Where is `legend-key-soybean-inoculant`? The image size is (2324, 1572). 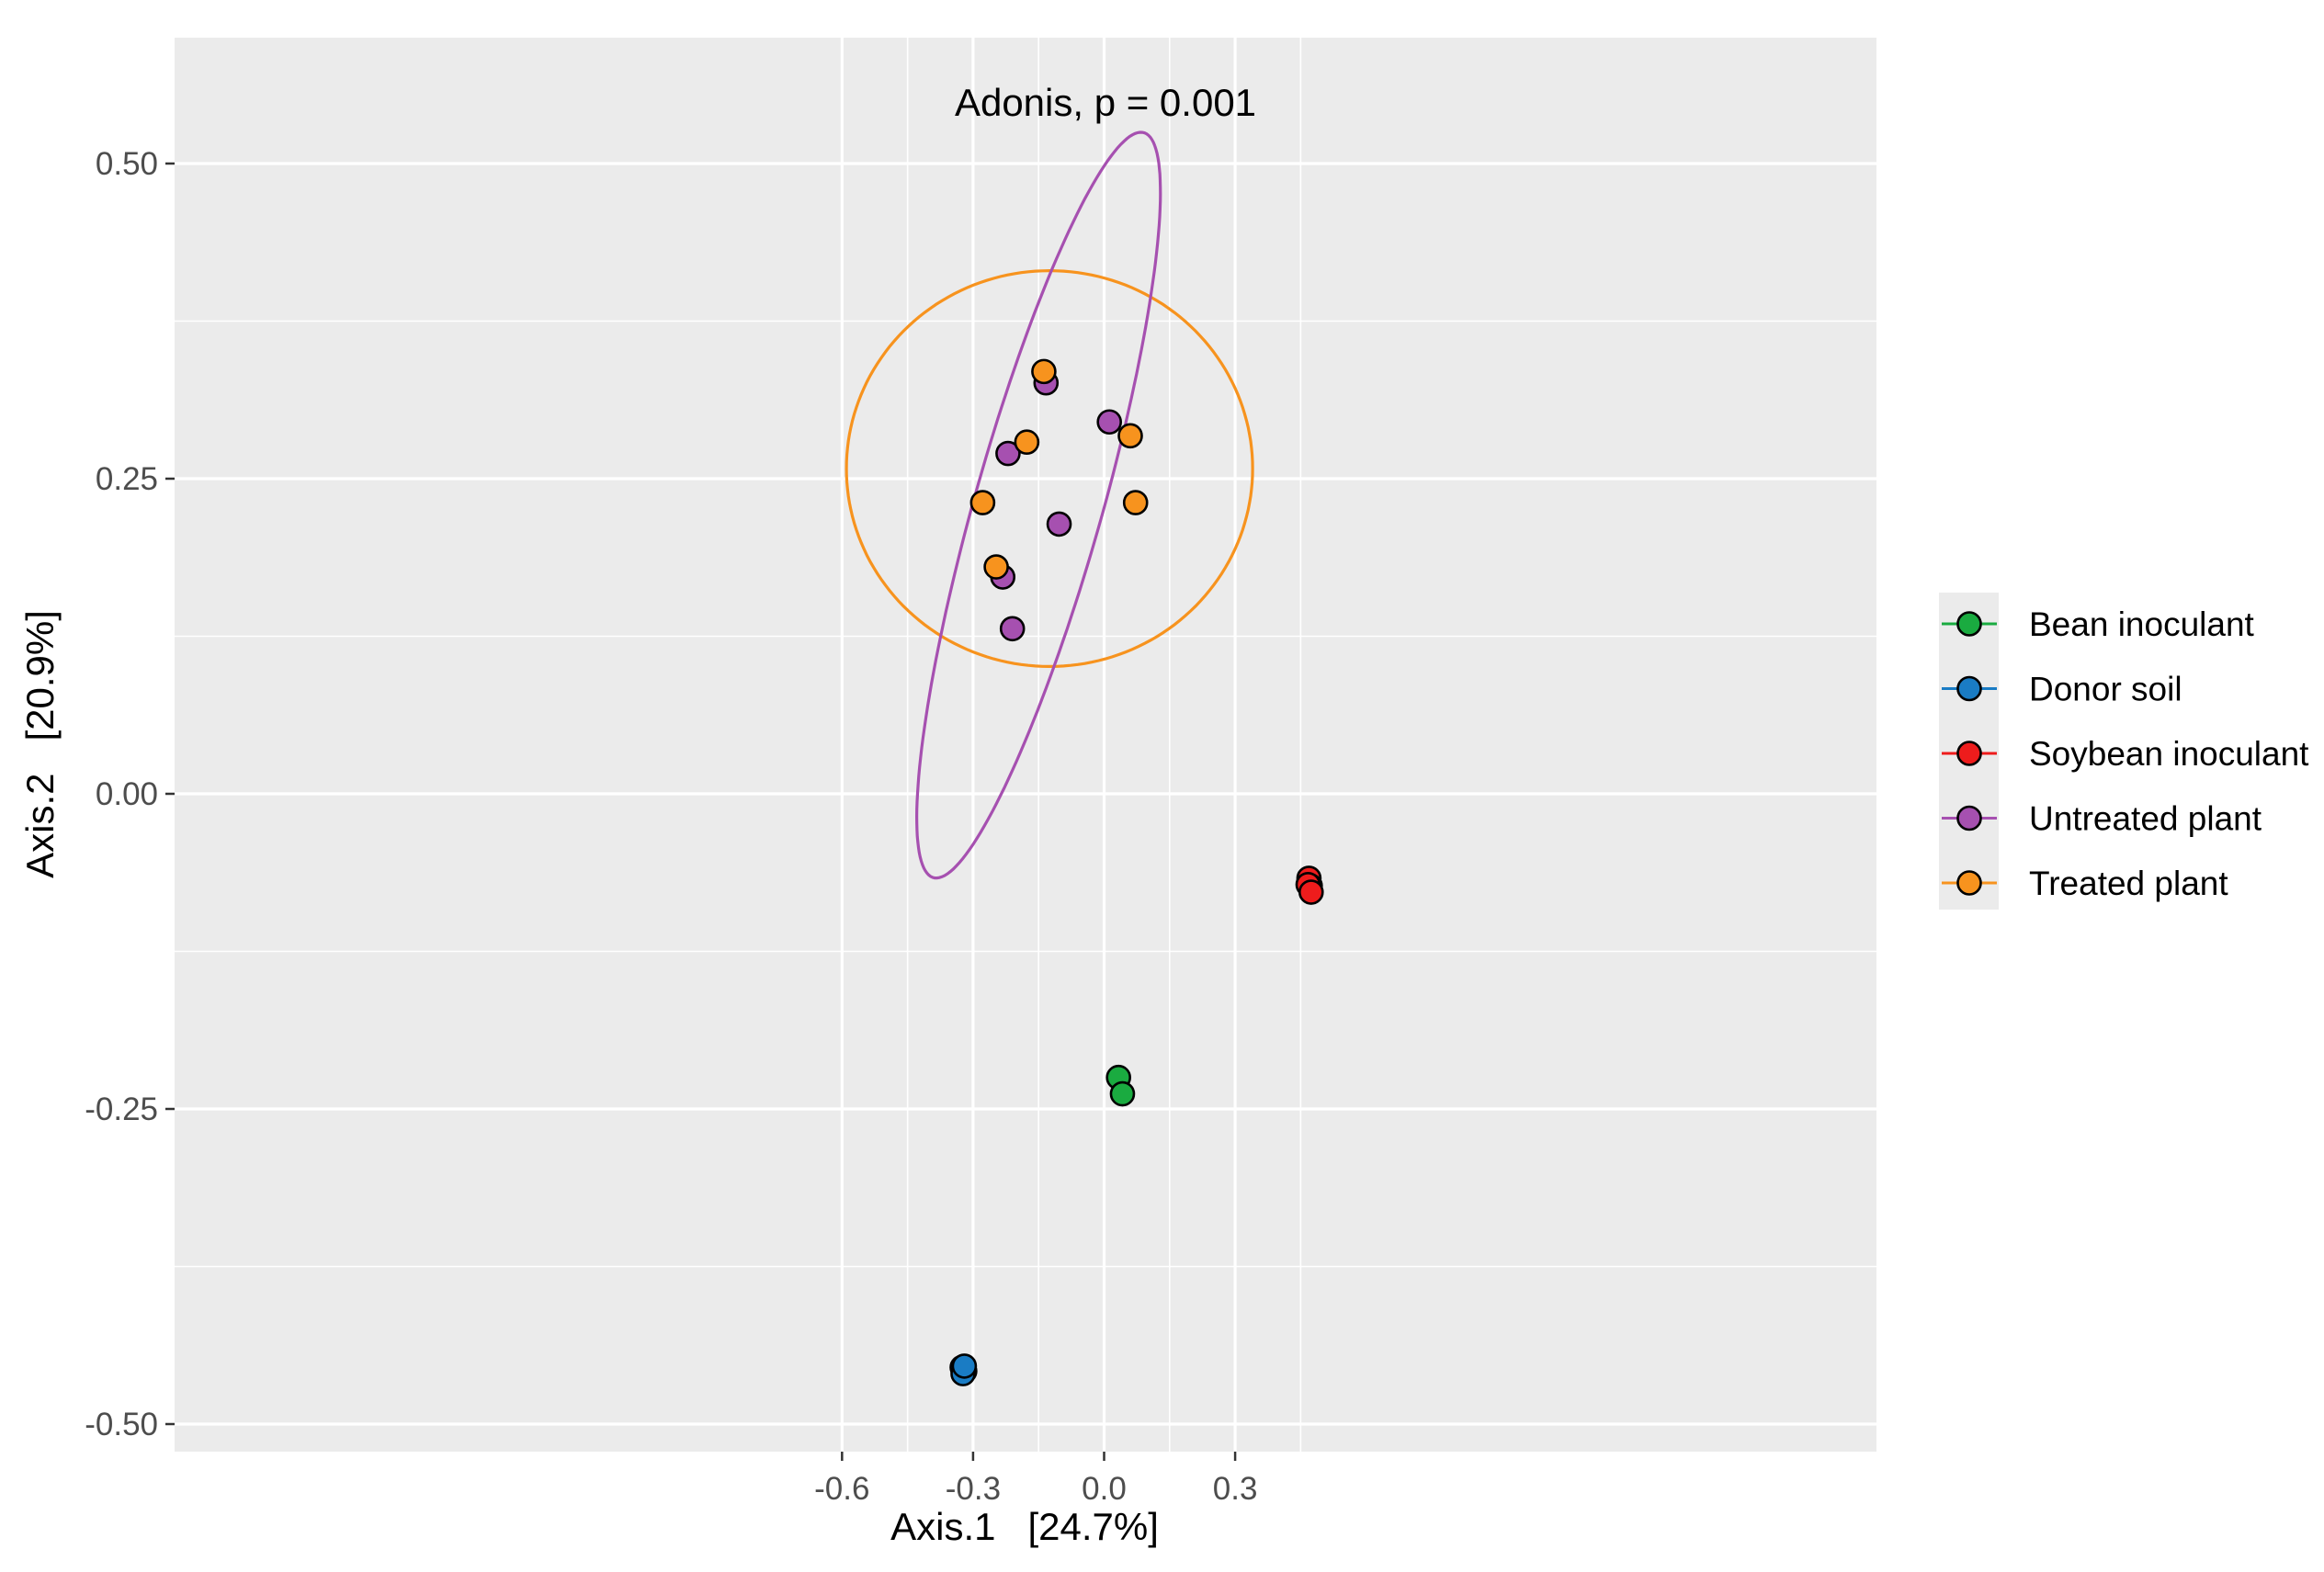
legend-key-soybean-inoculant is located at coordinates (1969, 753).